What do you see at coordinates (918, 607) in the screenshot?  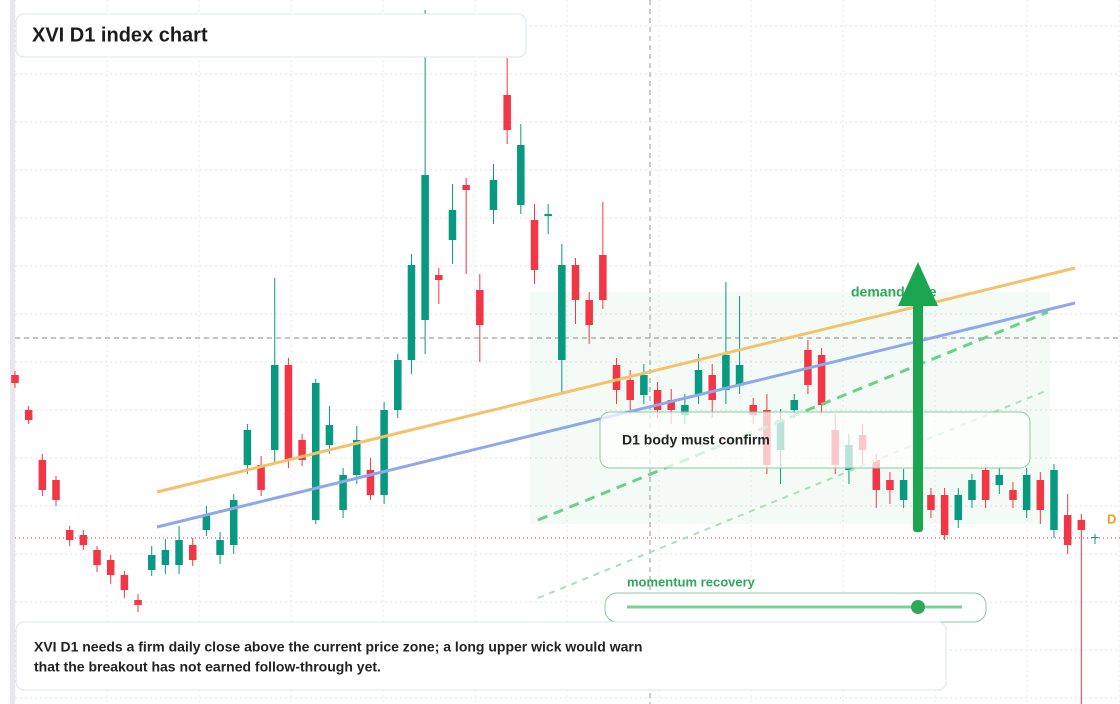 I see `slider-knob` at bounding box center [918, 607].